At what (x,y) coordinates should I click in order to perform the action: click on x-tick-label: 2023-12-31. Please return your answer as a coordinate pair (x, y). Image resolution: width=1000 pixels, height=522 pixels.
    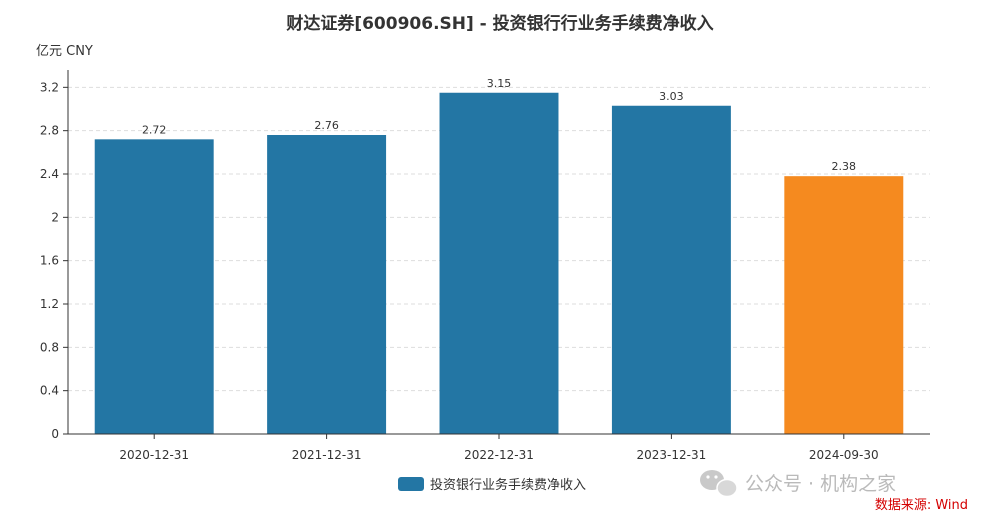
    Looking at the image, I should click on (672, 455).